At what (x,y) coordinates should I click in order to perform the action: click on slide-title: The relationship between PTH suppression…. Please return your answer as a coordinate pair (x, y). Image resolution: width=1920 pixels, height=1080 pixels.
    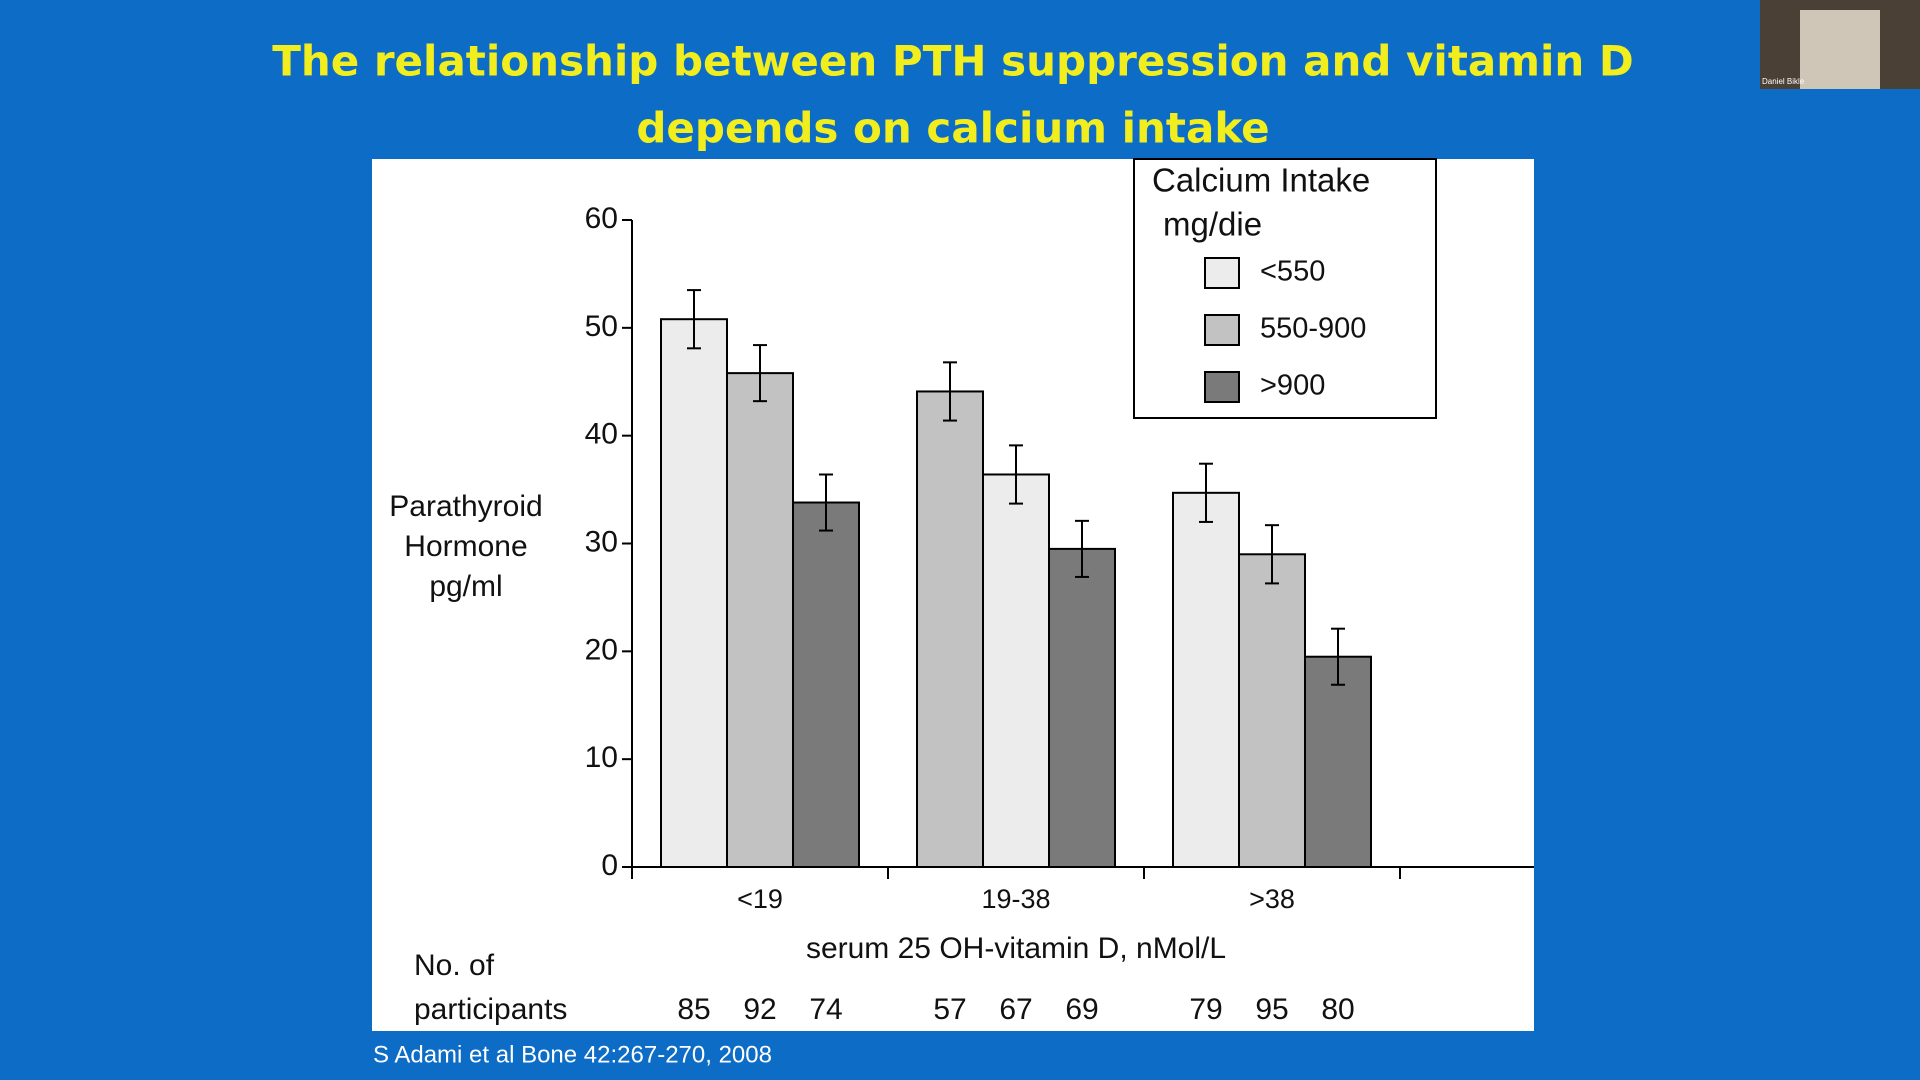
    Looking at the image, I should click on (953, 61).